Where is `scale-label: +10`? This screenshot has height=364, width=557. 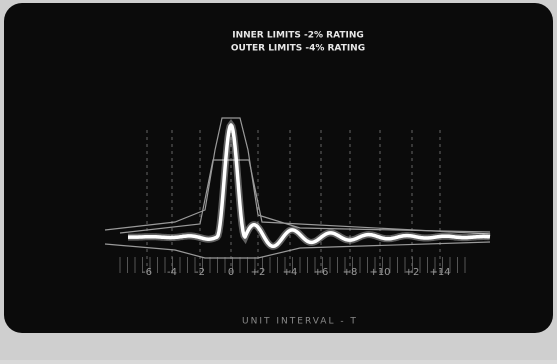
scale-label: +10 is located at coordinates (379, 272).